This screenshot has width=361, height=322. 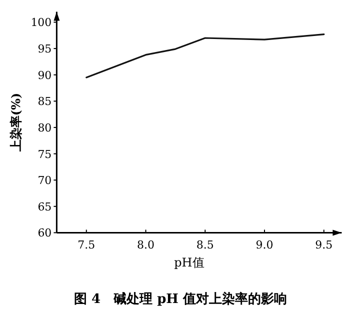 What do you see at coordinates (45, 49) in the screenshot?
I see `y-tick-label: 95` at bounding box center [45, 49].